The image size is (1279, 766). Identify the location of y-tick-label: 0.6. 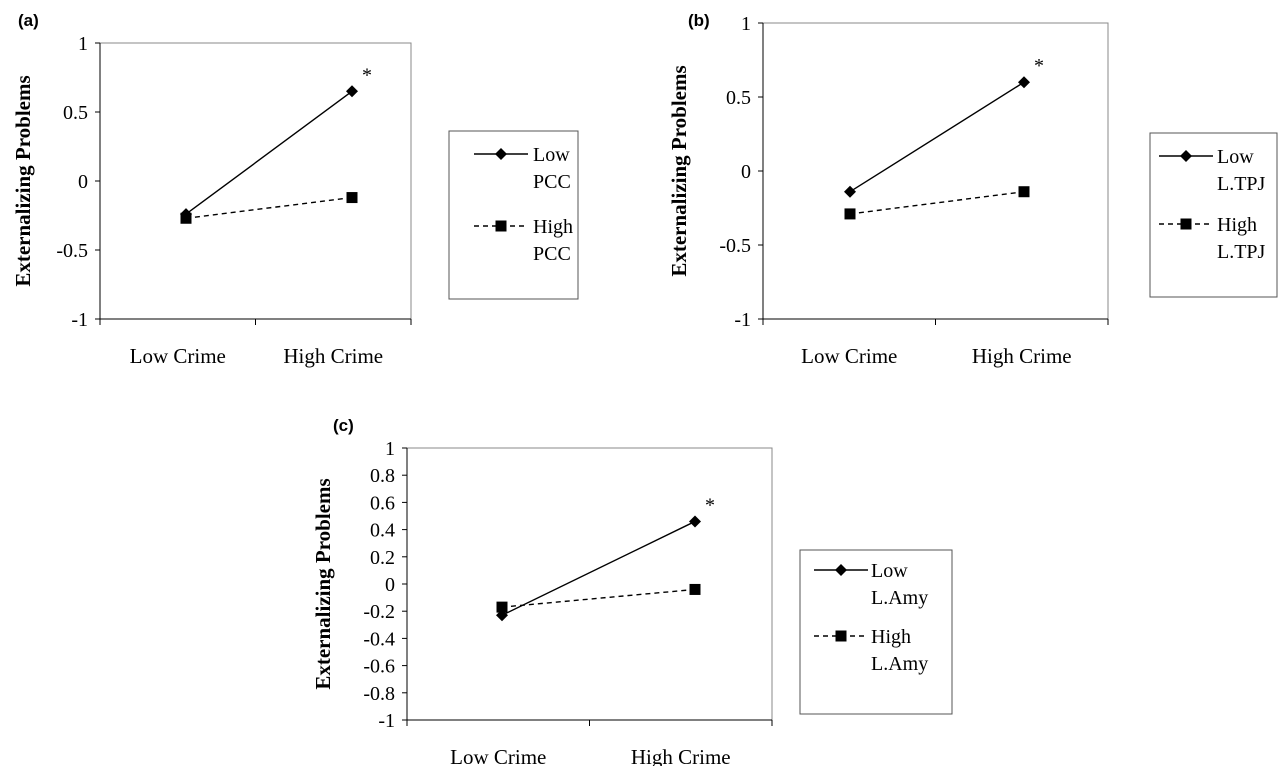
(382, 503).